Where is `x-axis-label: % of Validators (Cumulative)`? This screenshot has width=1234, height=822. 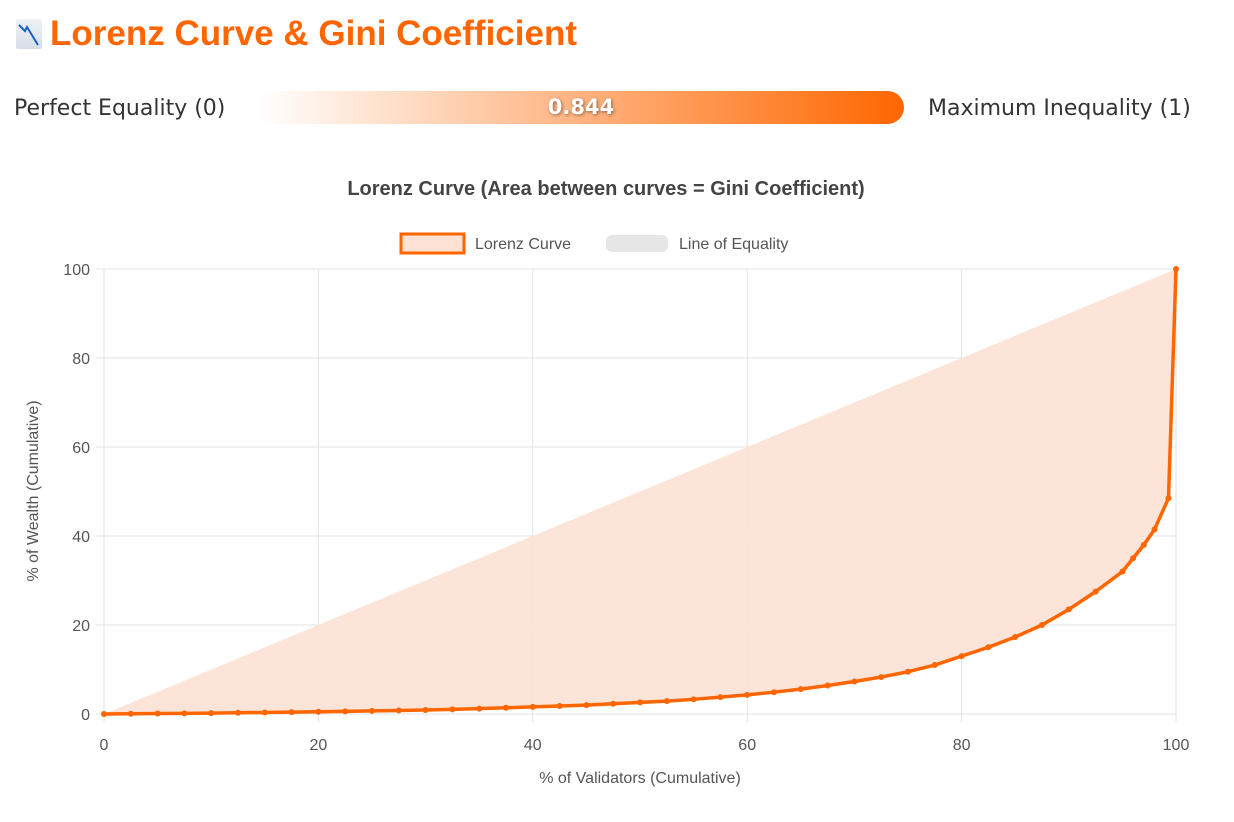 x-axis-label: % of Validators (Cumulative) is located at coordinates (640, 778).